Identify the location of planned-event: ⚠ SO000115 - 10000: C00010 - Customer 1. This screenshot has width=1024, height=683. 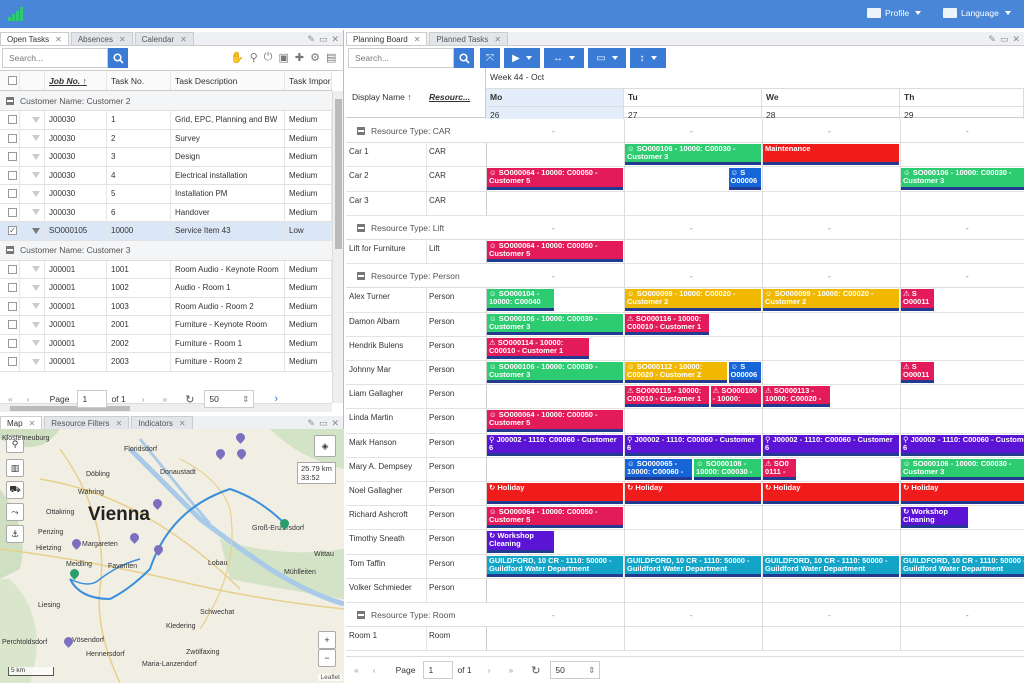
(667, 397).